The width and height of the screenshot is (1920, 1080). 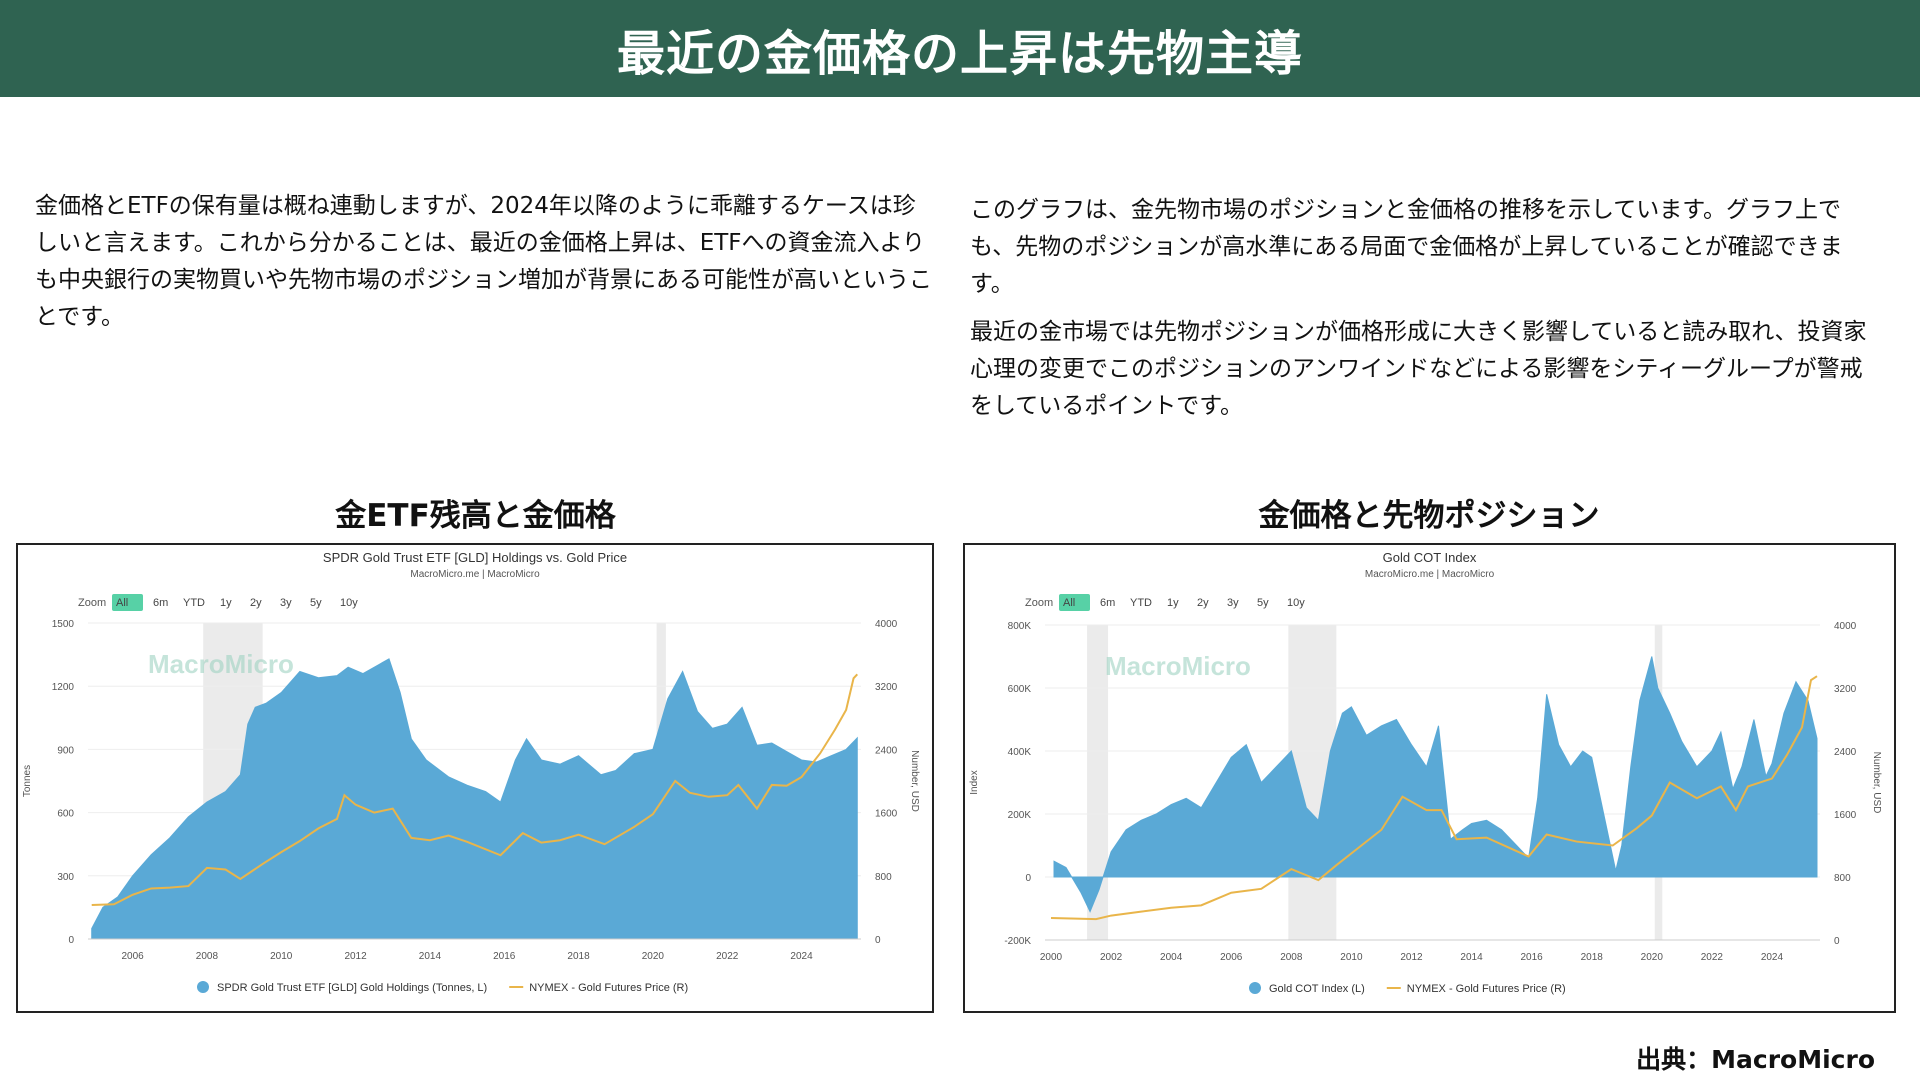 I want to click on zoom-option-label: 1y, so click(x=226, y=603).